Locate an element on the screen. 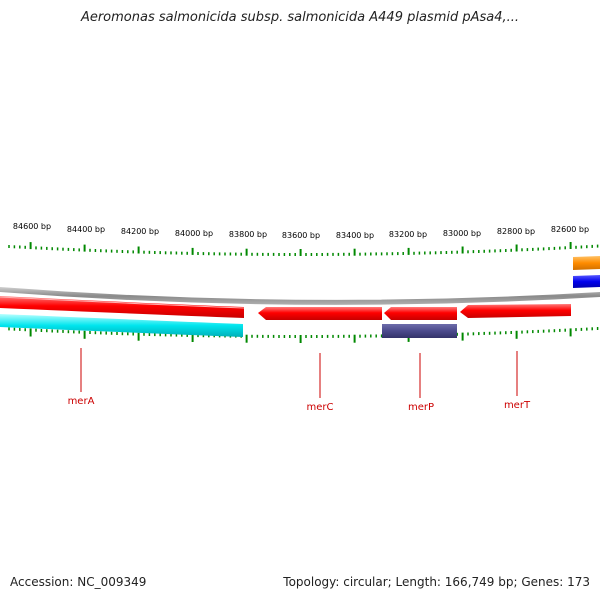  scale-label: 84200 bp is located at coordinates (140, 231).